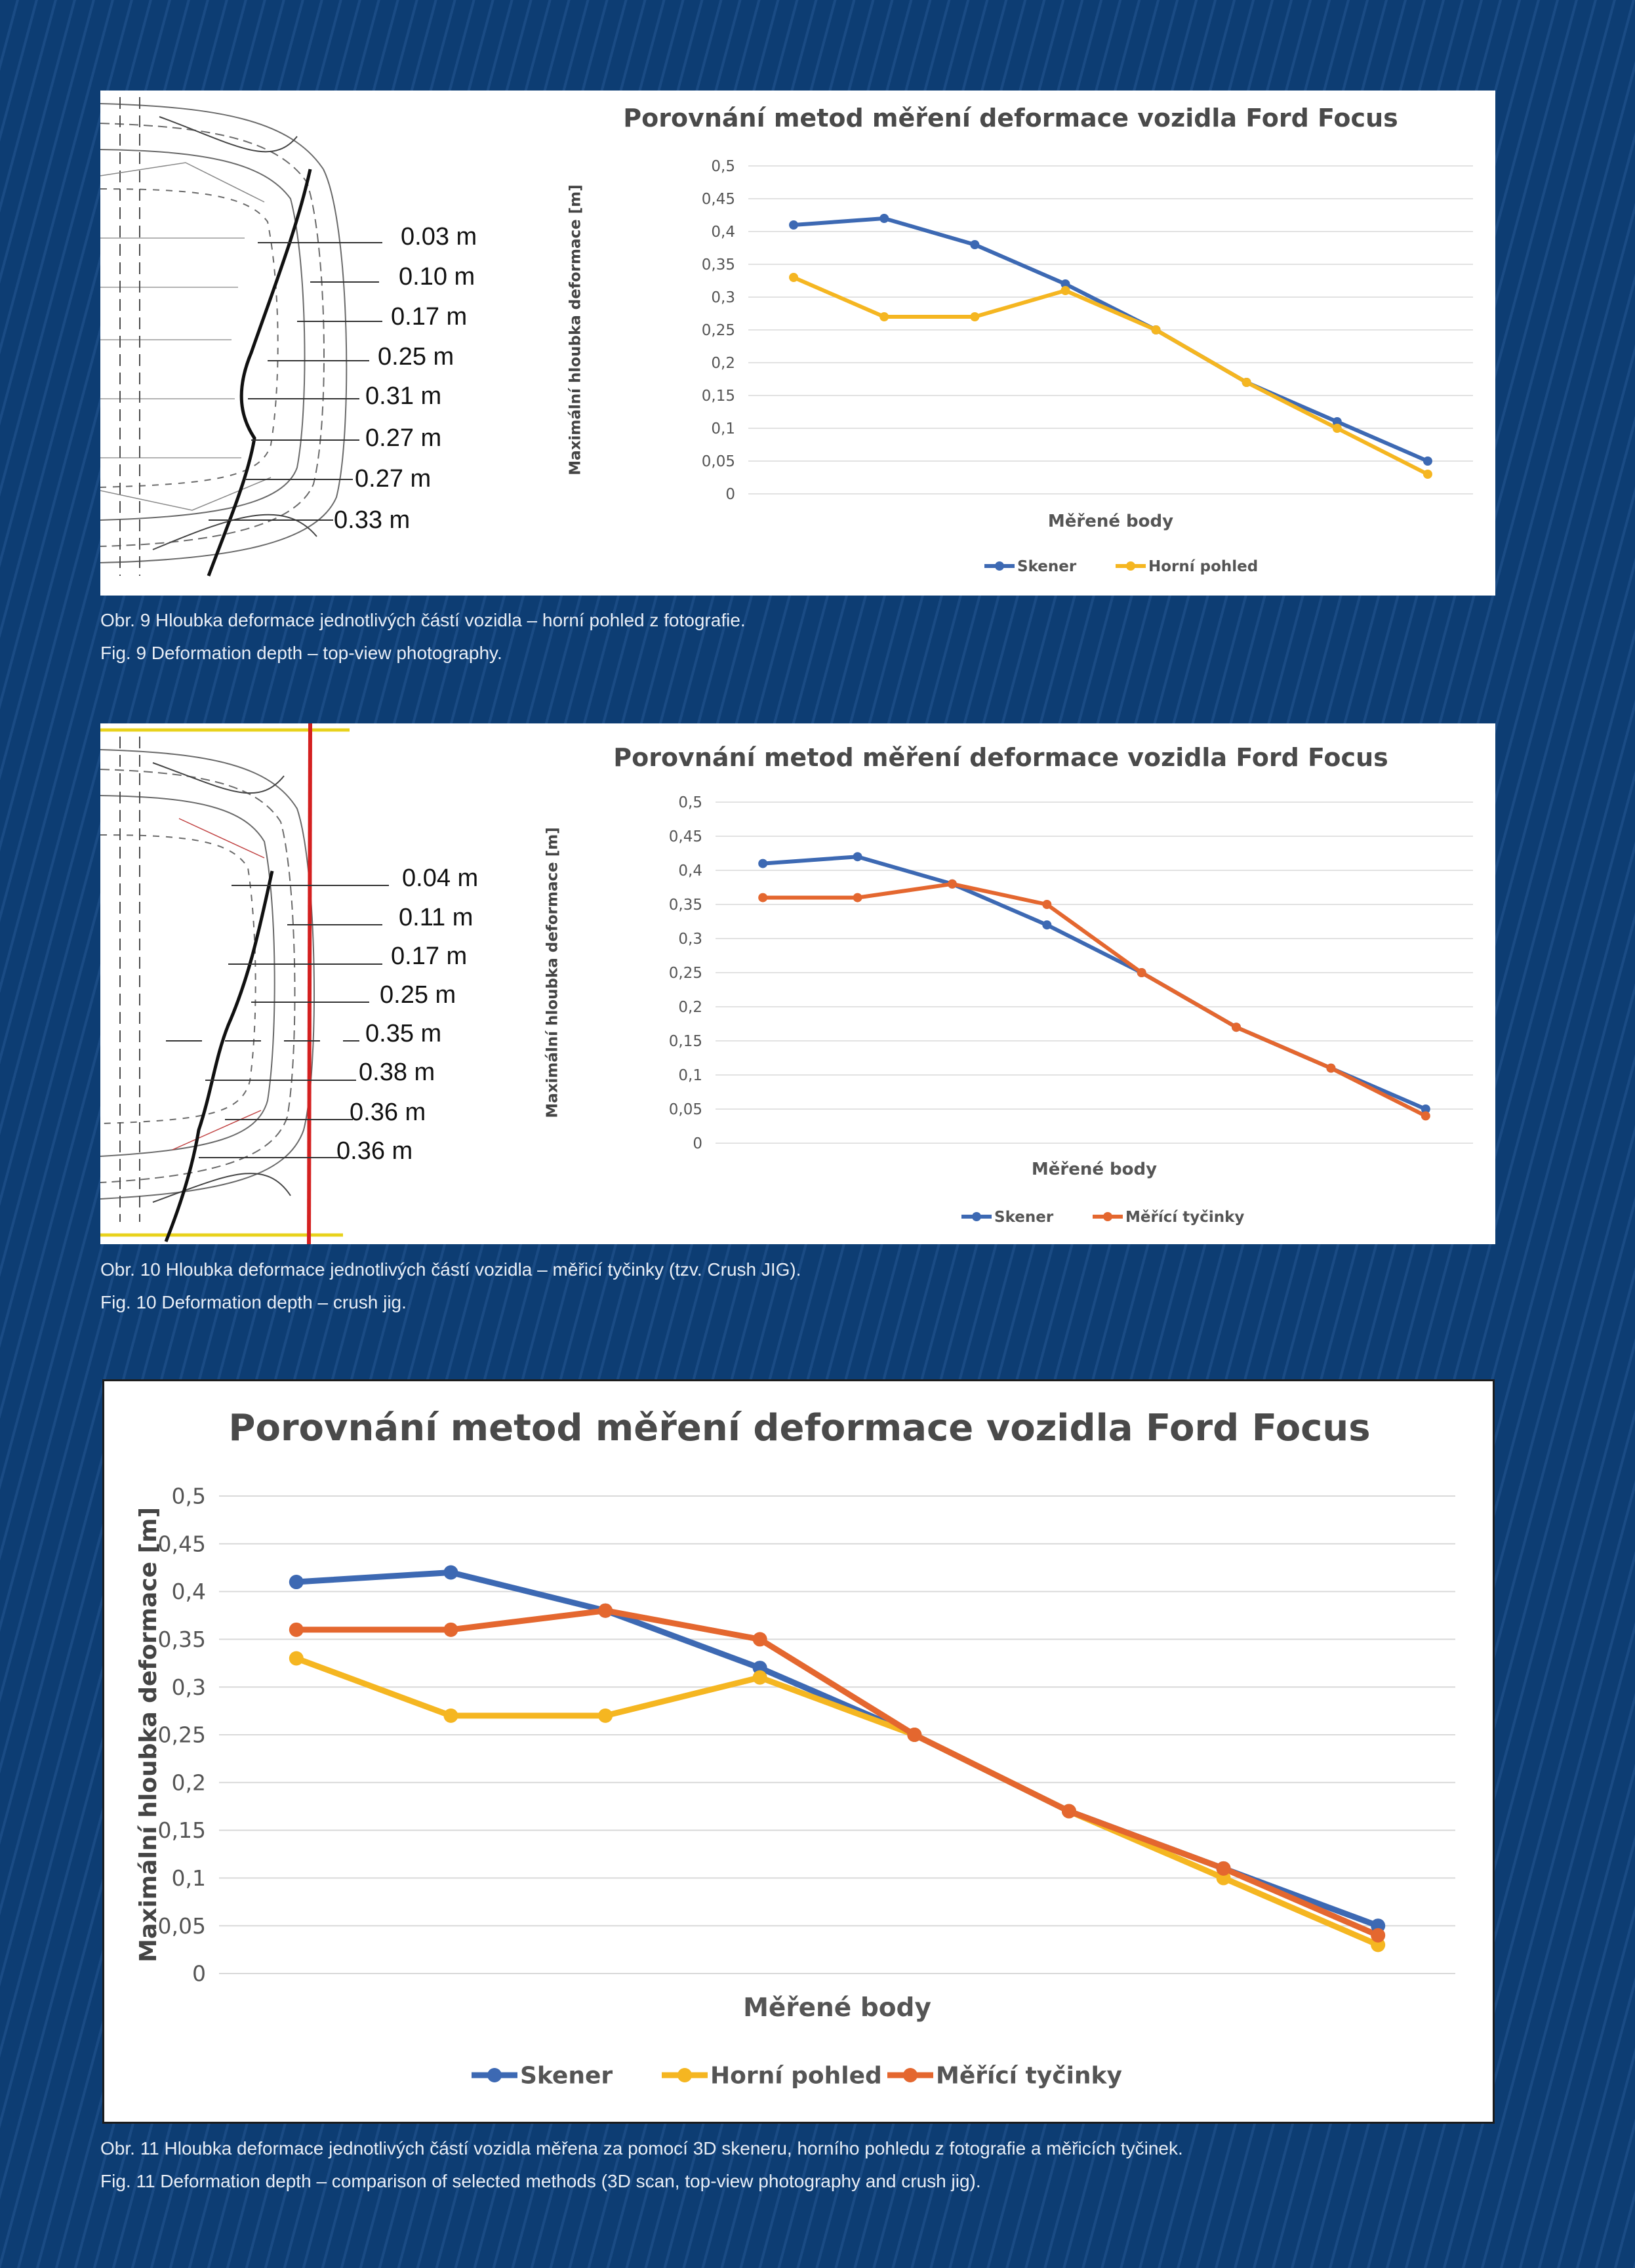 This screenshot has height=2268, width=1635. Describe the element at coordinates (372, 520) in the screenshot. I see `sketch-label: 0.33 m` at that location.